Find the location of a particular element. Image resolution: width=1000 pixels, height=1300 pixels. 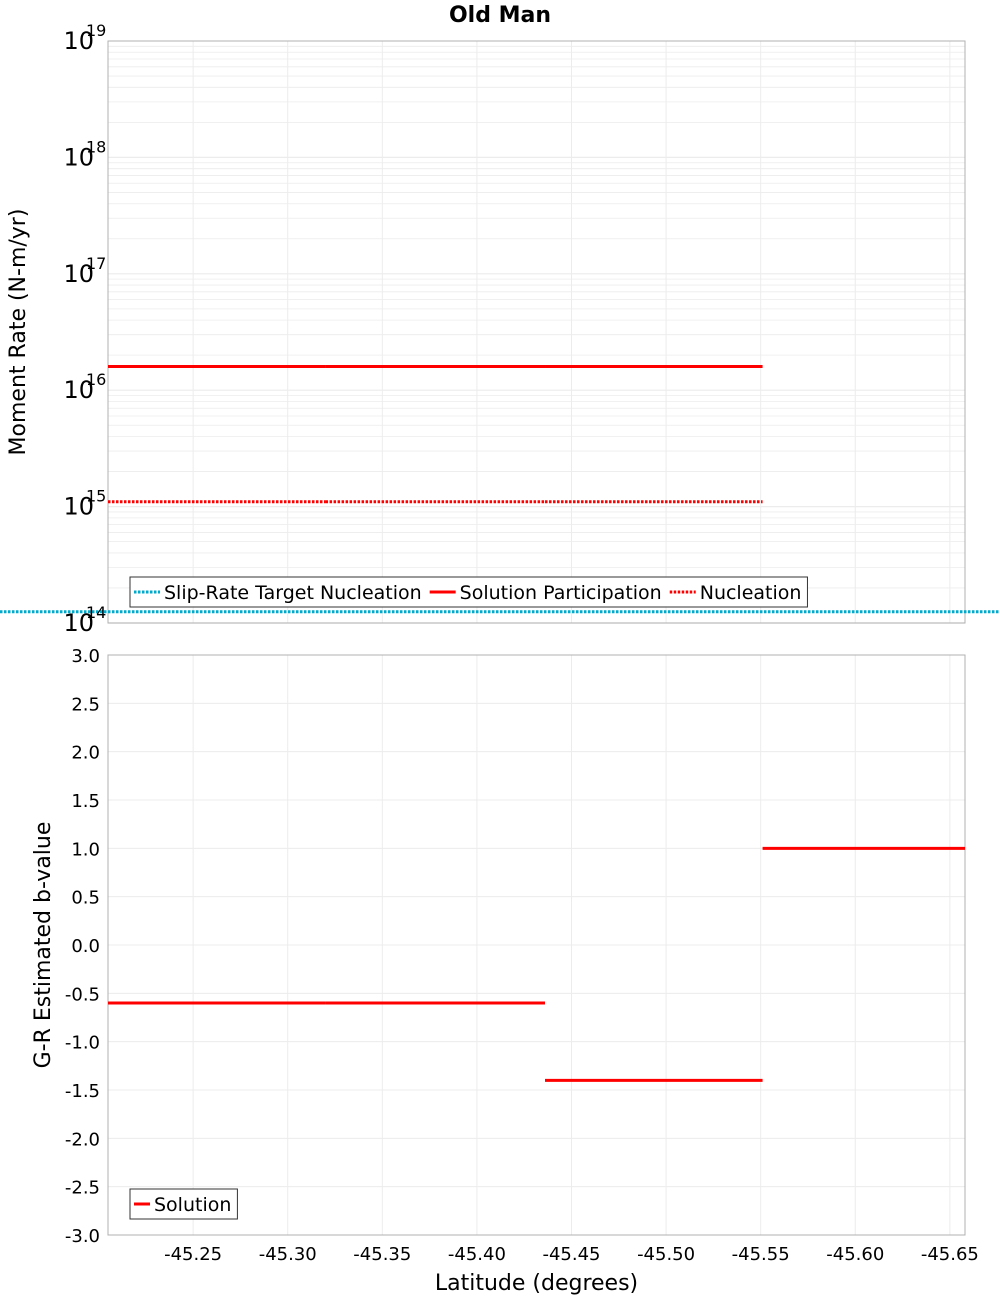

x-tick-label: -45.35 is located at coordinates (382, 1254).